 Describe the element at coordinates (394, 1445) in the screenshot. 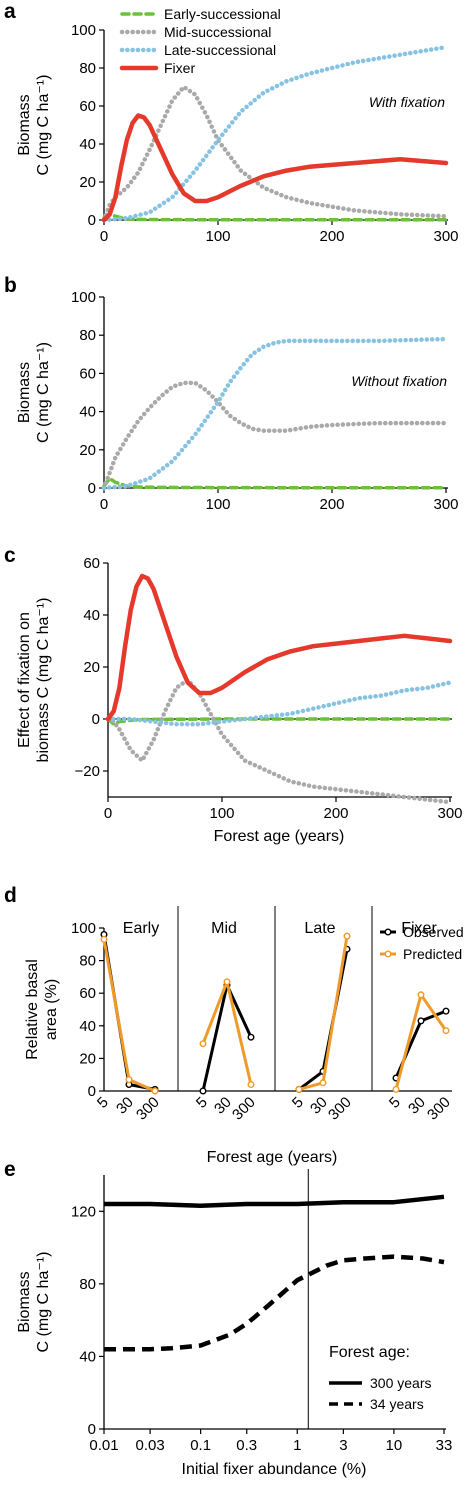

I see `x-tick-label: 10` at that location.